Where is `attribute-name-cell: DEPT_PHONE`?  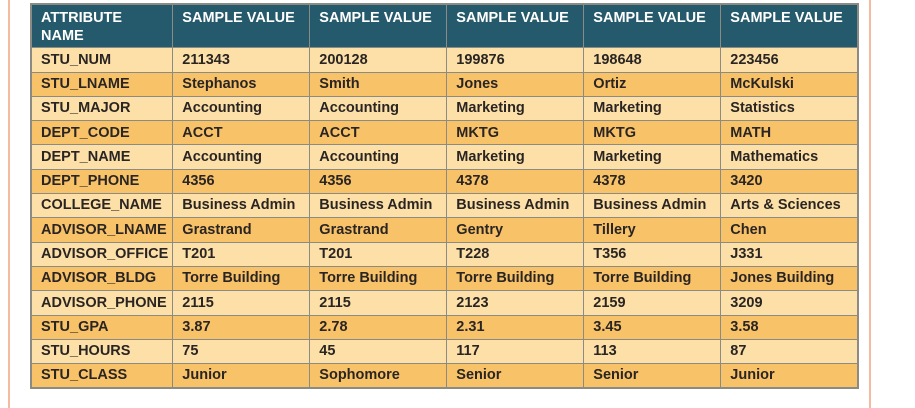
attribute-name-cell: DEPT_PHONE is located at coordinates (102, 181).